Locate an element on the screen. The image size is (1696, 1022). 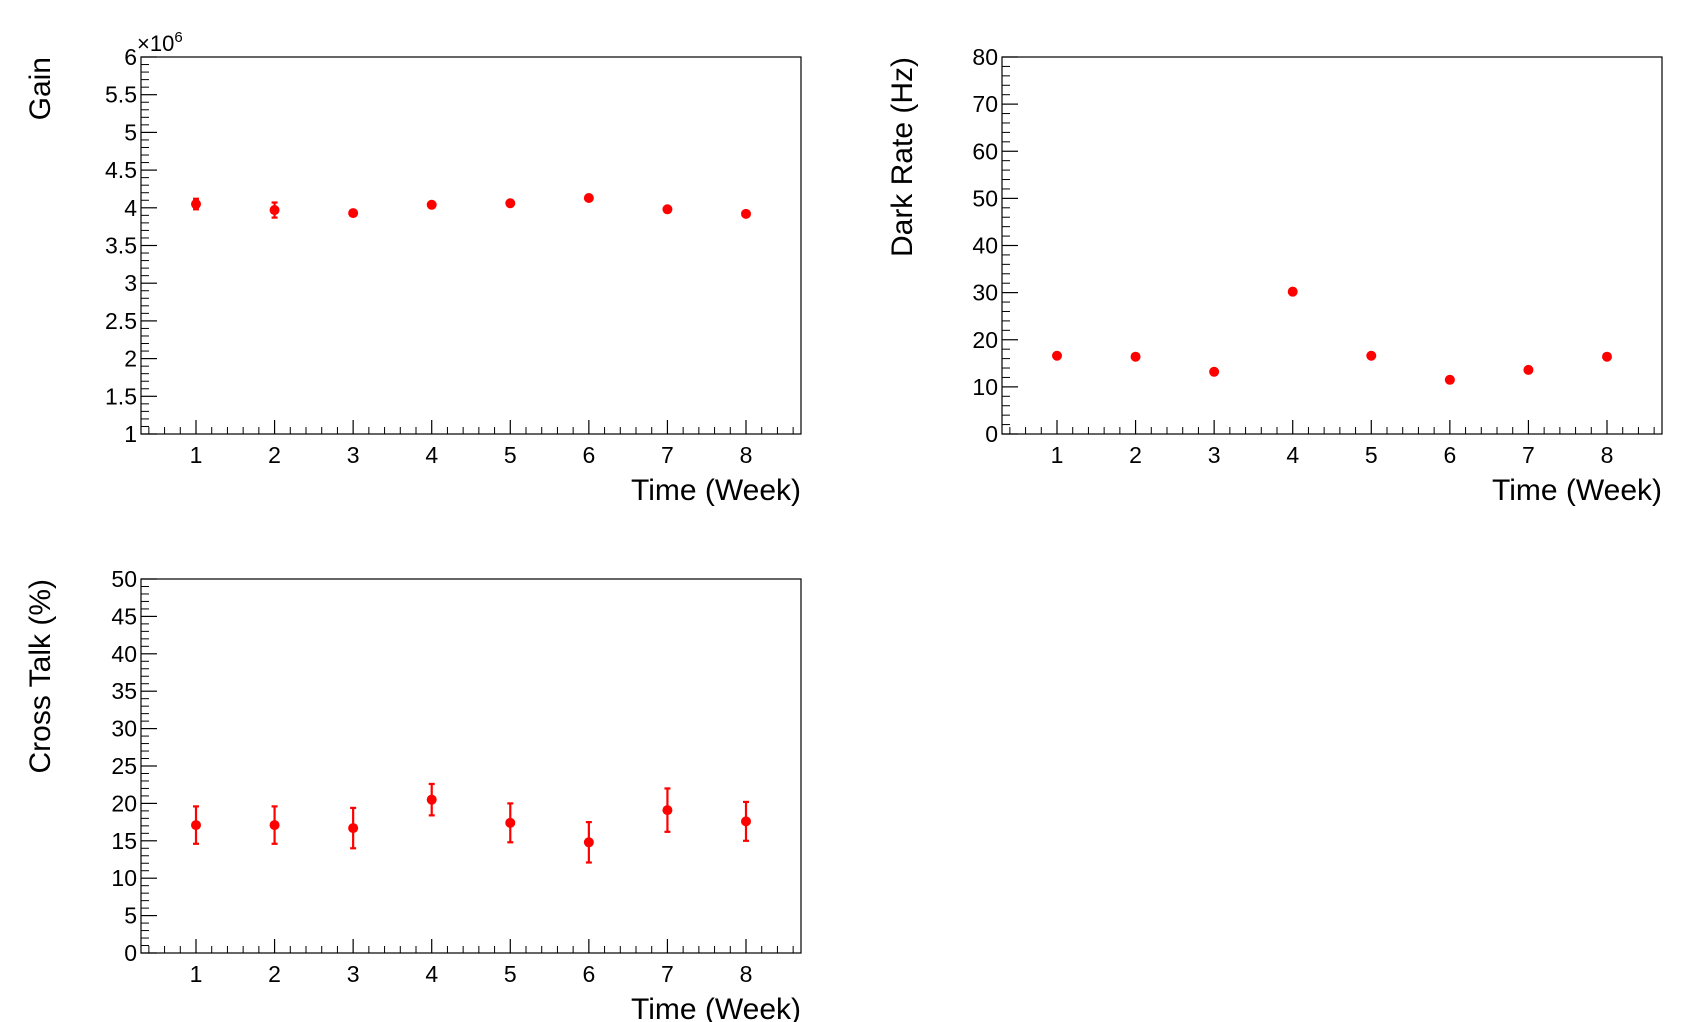
dark-rate-x-tick-label: 5 is located at coordinates (1371, 455).